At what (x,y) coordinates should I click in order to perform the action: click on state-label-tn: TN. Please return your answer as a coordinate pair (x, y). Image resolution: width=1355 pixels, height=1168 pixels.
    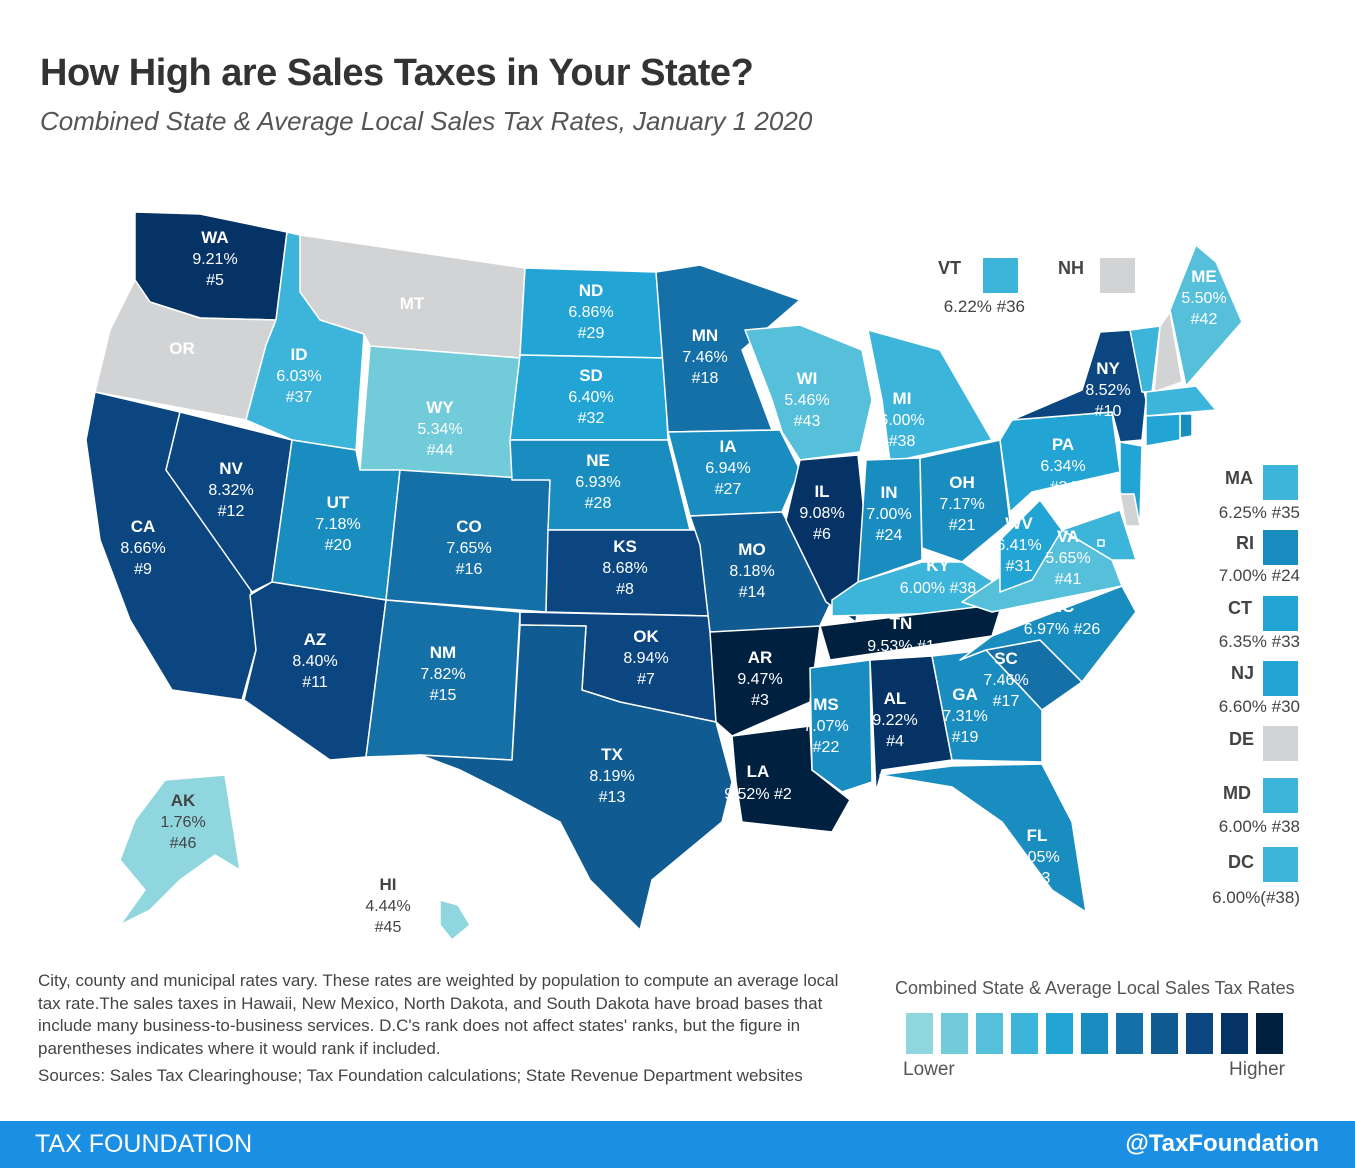
    Looking at the image, I should click on (901, 623).